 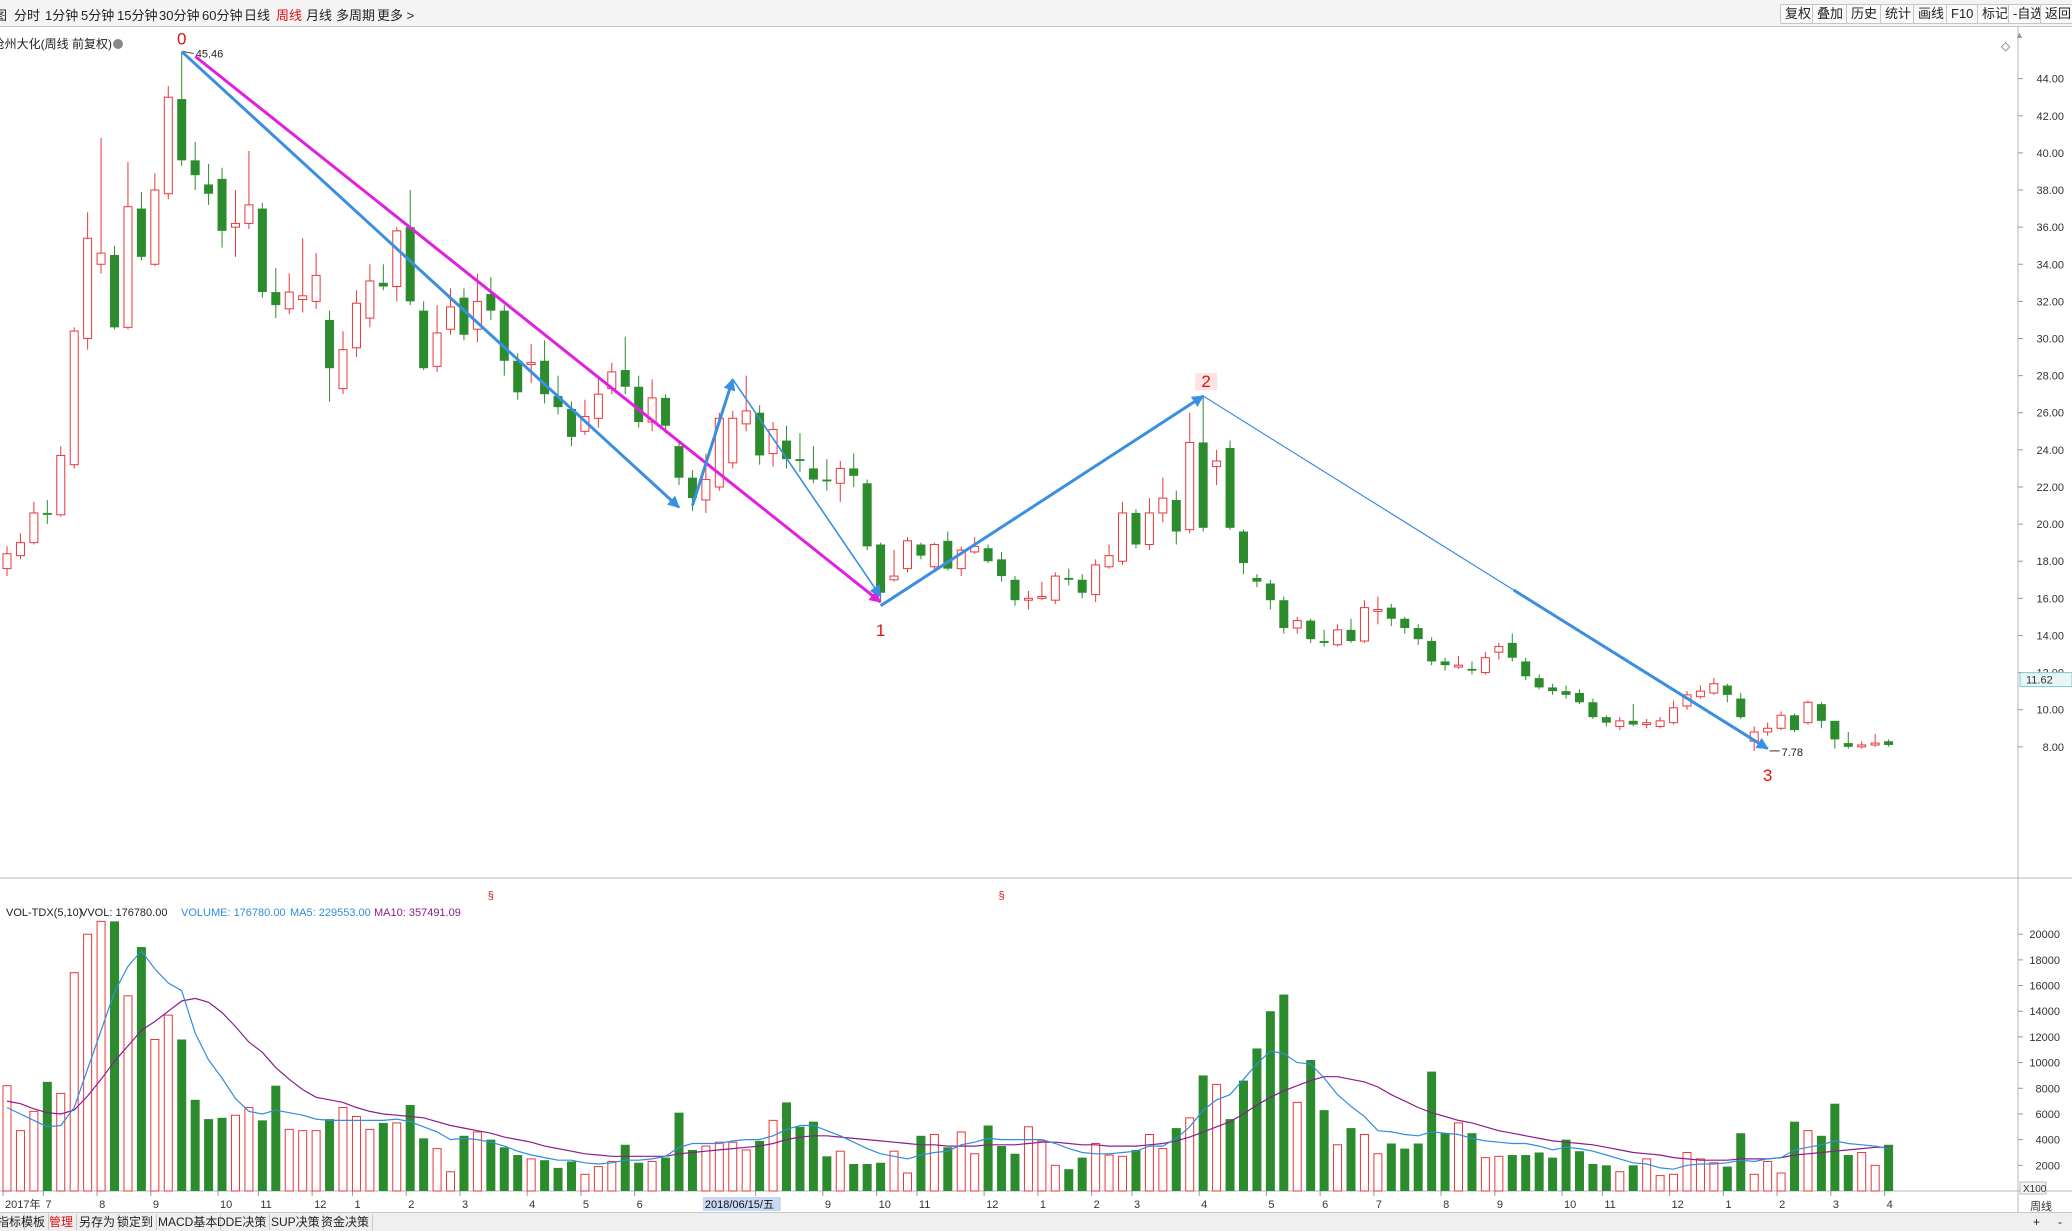 I want to click on period-tab-9: 月线, so click(x=319, y=15).